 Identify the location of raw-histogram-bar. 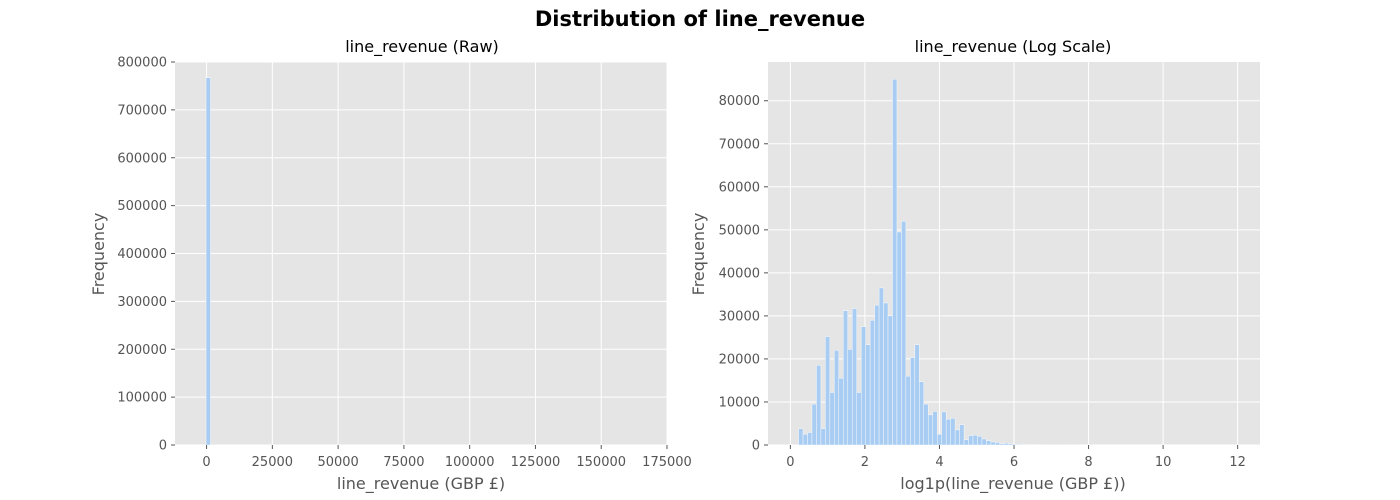
(208, 261).